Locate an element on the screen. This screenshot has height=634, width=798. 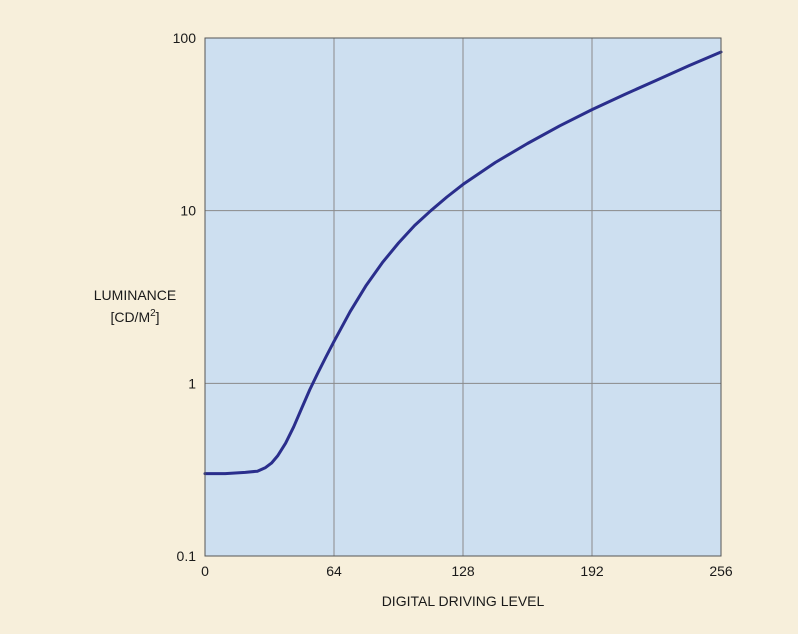
y-tick-label: 0.1 is located at coordinates (187, 556).